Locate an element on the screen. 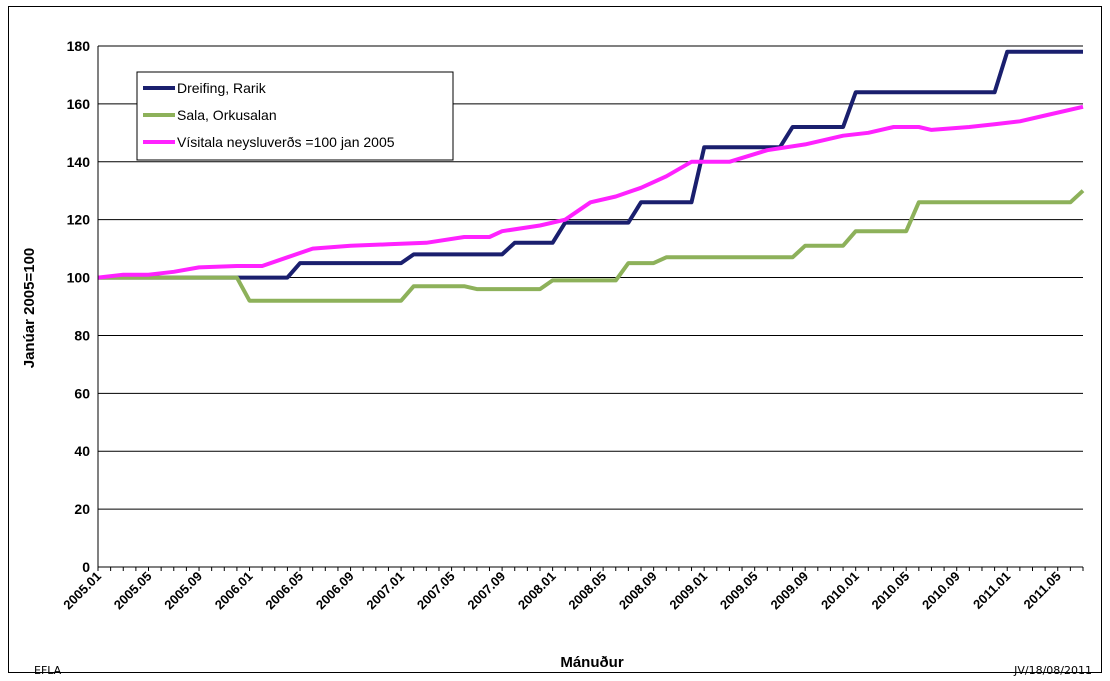 Image resolution: width=1110 pixels, height=681 pixels. x-tick-label: 2005.01 is located at coordinates (82, 591).